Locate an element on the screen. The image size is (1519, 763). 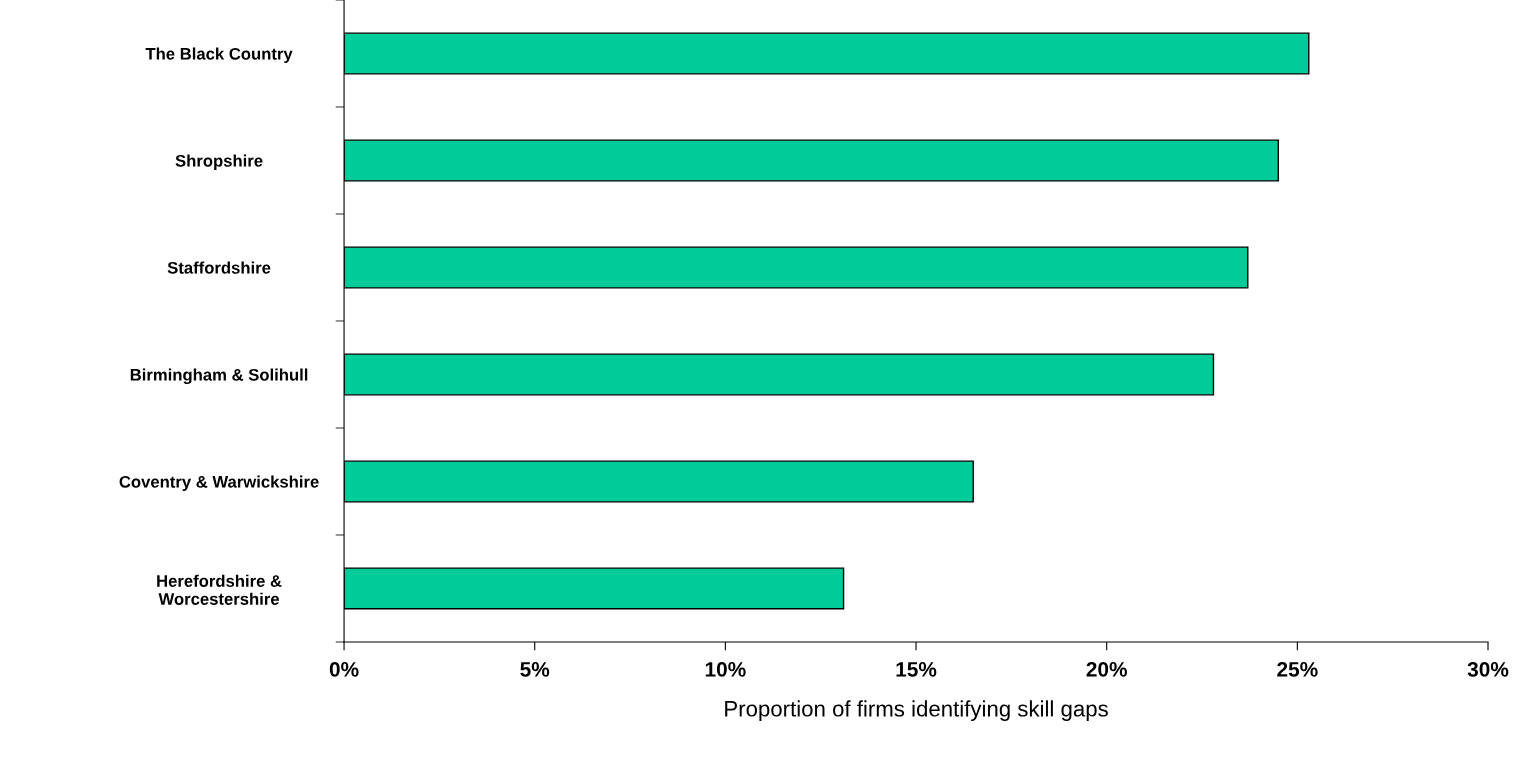
x-tick-label: 15% is located at coordinates (916, 669).